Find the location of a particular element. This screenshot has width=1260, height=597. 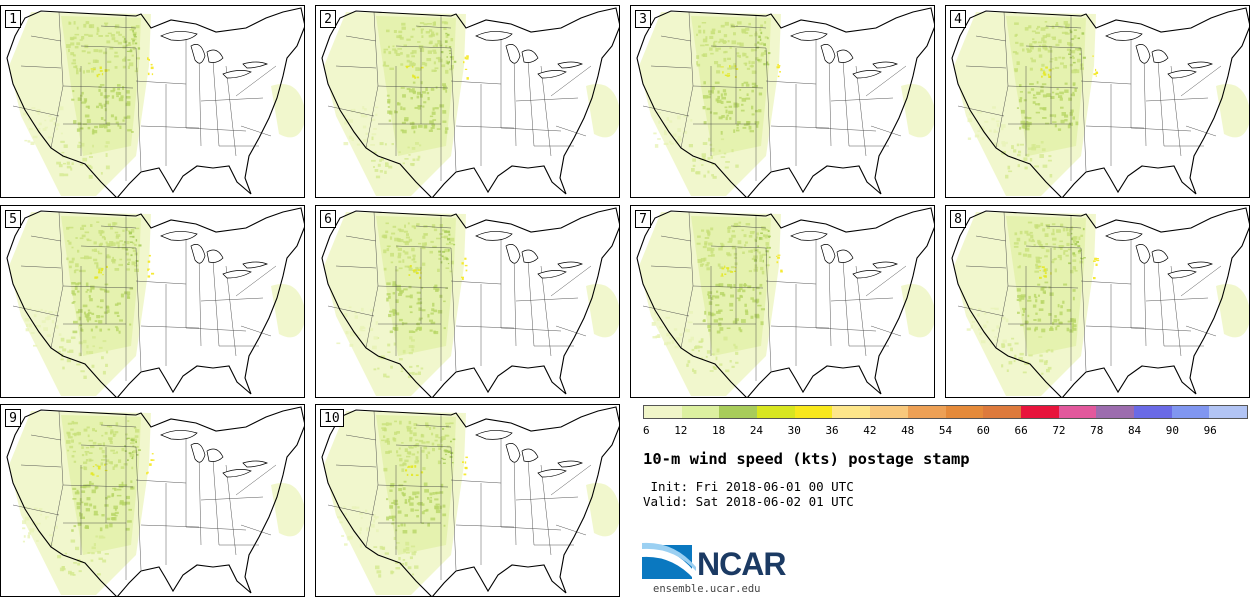

map-panel-3: 3 is located at coordinates (782, 101).